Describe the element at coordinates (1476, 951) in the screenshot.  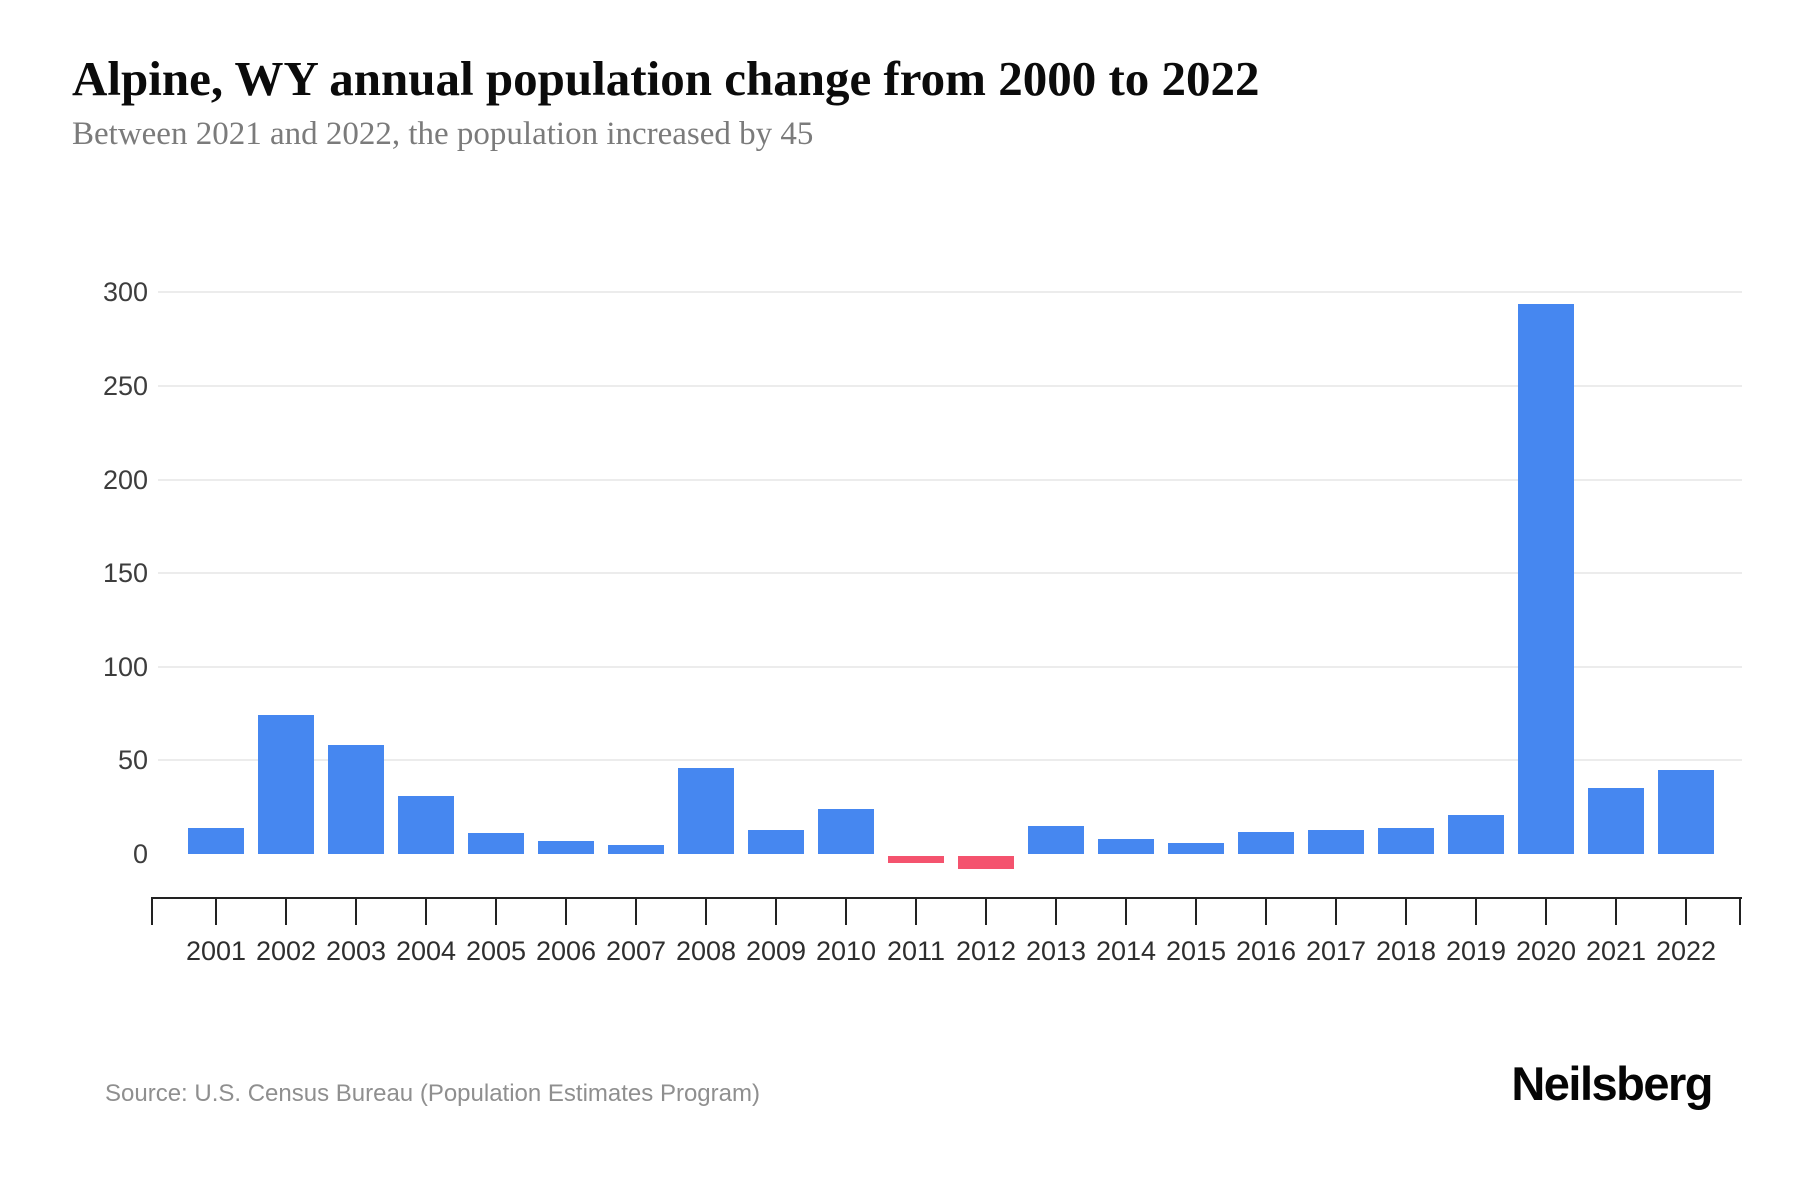
I see `x-axis-label-2019: 2019` at that location.